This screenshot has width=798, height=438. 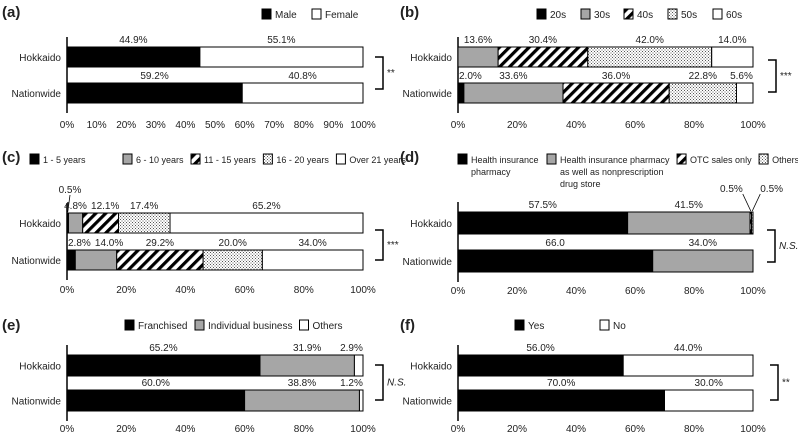 What do you see at coordinates (786, 76) in the screenshot?
I see `significance-label: ***` at bounding box center [786, 76].